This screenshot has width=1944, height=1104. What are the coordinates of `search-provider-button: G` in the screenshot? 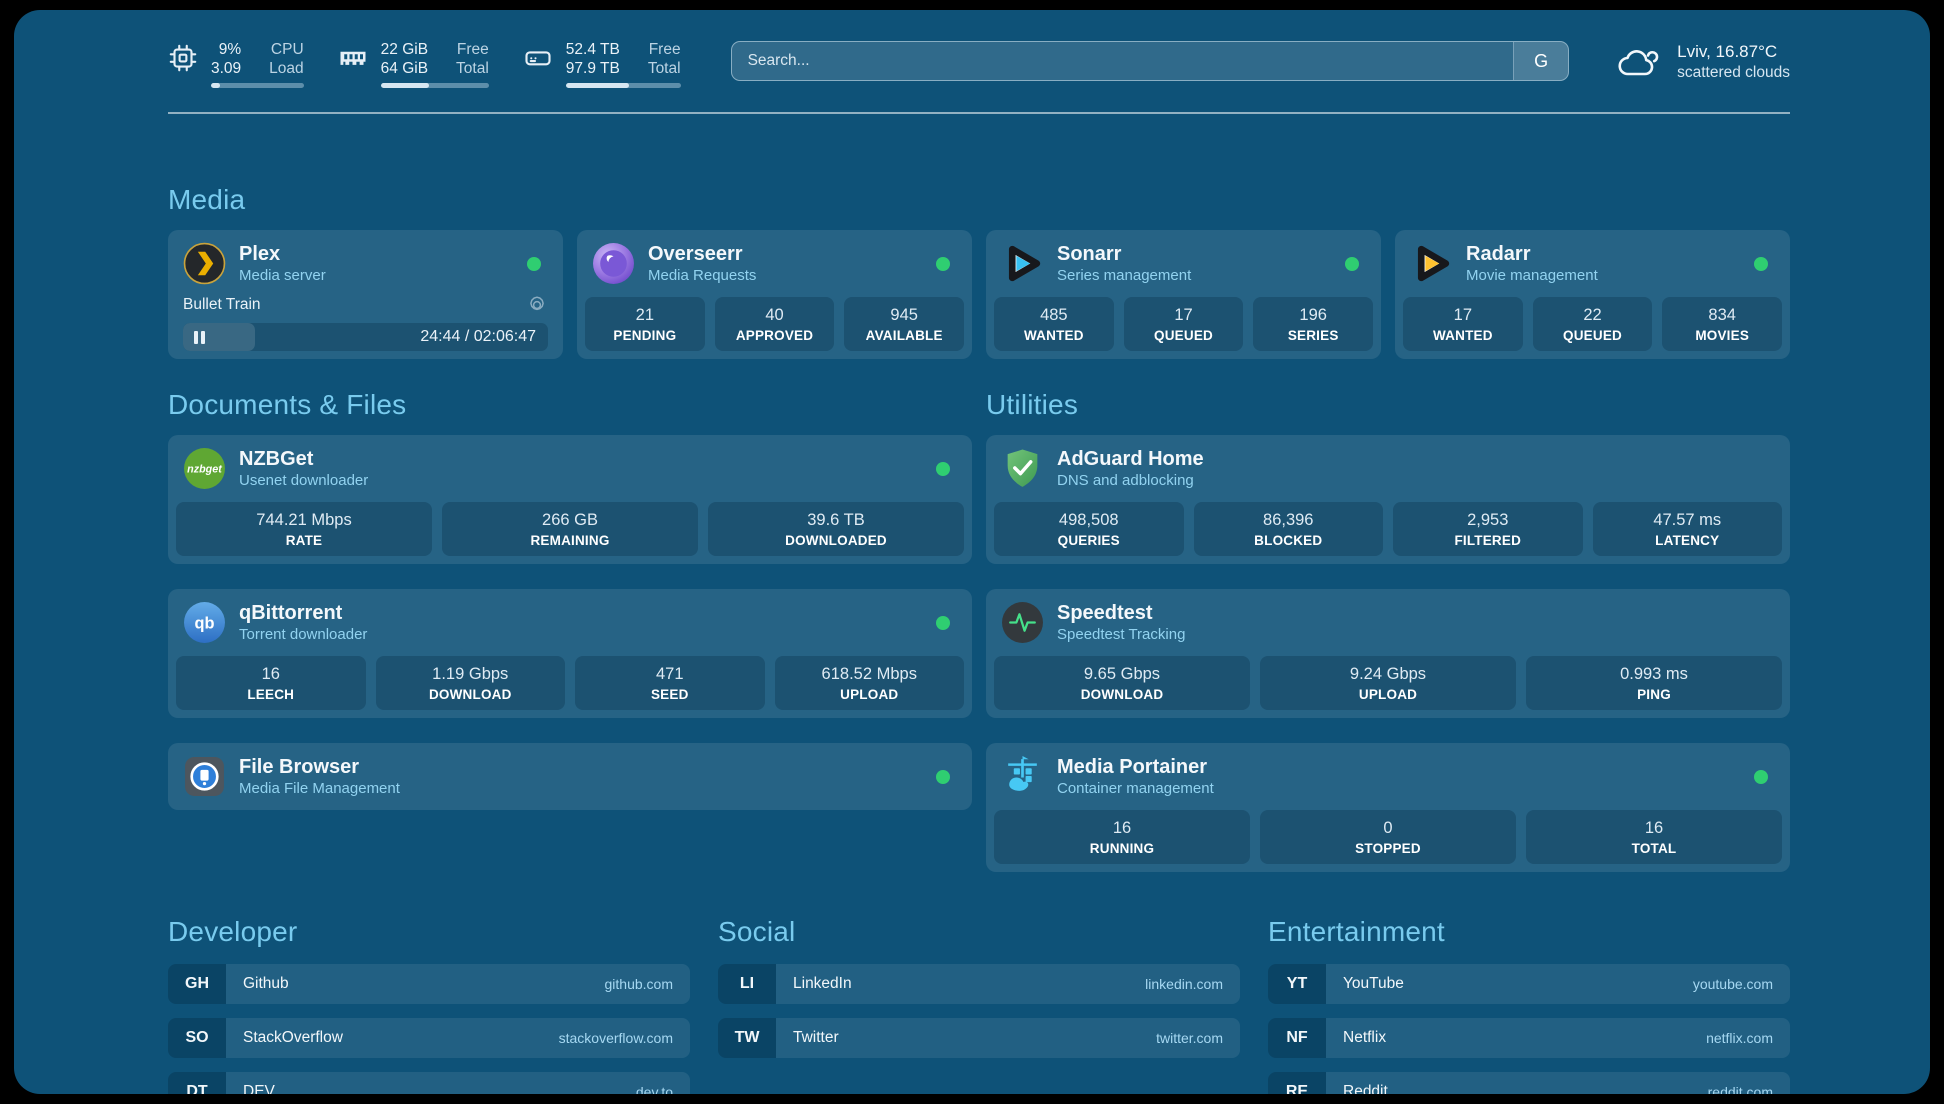 It's located at (1541, 61).